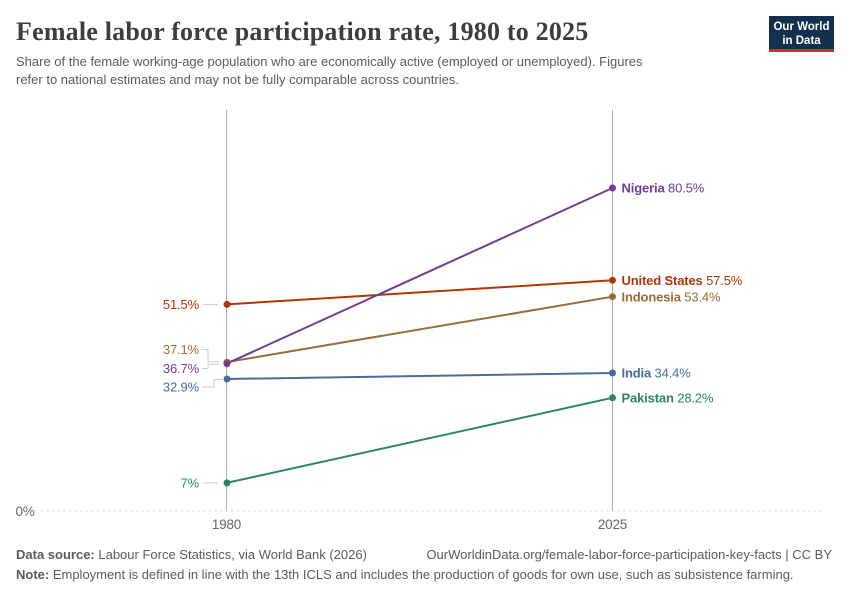 The height and width of the screenshot is (600, 850). What do you see at coordinates (181, 368) in the screenshot?
I see `svg-text: 36.7%` at bounding box center [181, 368].